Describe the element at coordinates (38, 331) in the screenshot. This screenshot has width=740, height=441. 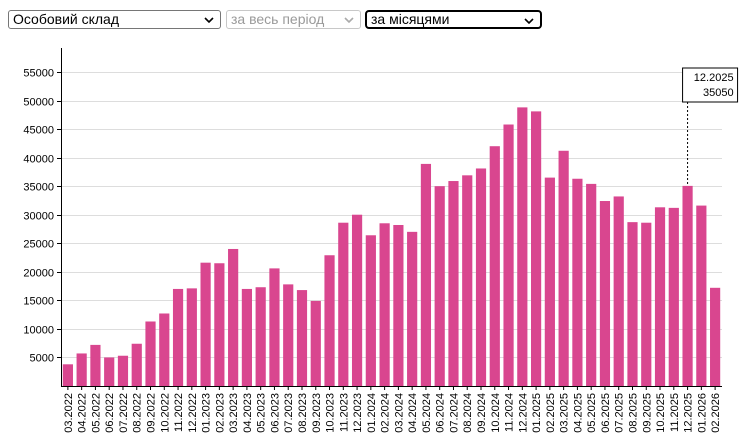
I see `y-tick-label: 10000` at that location.